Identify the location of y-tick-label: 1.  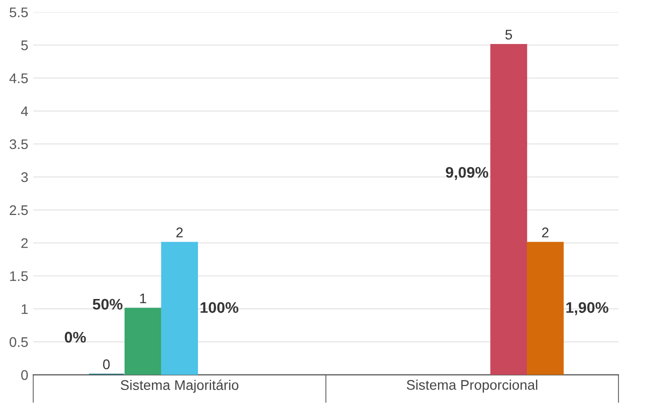
(25, 309).